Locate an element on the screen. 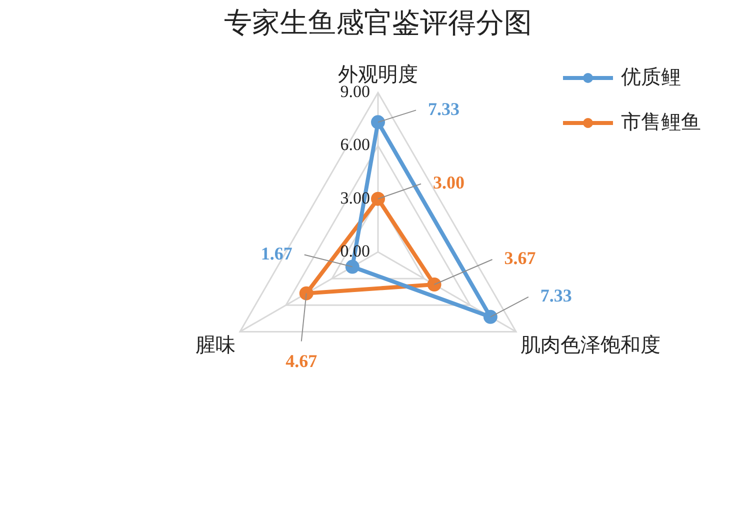  data-label: 3.00 is located at coordinates (448, 182).